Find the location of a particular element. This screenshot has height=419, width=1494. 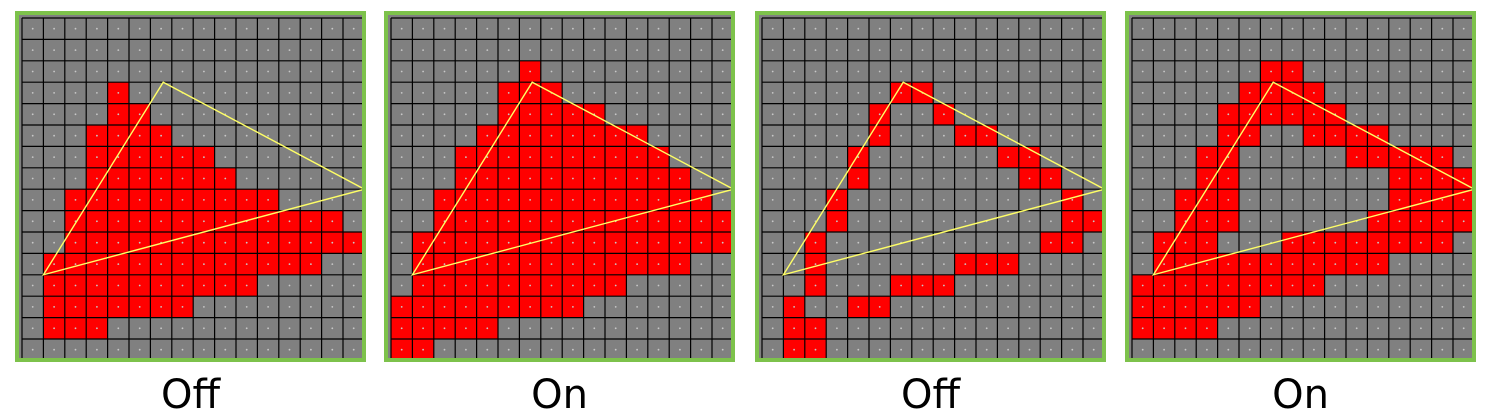

panel-caption: On is located at coordinates (559, 395).